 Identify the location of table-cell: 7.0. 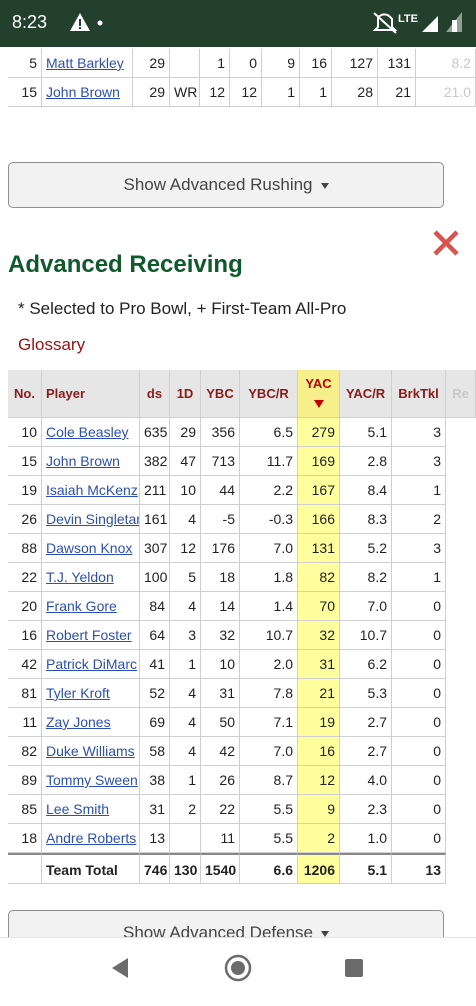
(269, 751).